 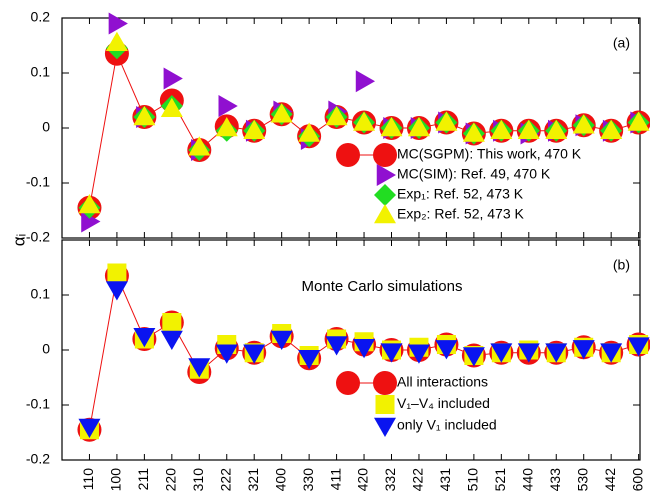 What do you see at coordinates (489, 154) in the screenshot?
I see `legend-label: MC(SGPM): This work, 470 K` at bounding box center [489, 154].